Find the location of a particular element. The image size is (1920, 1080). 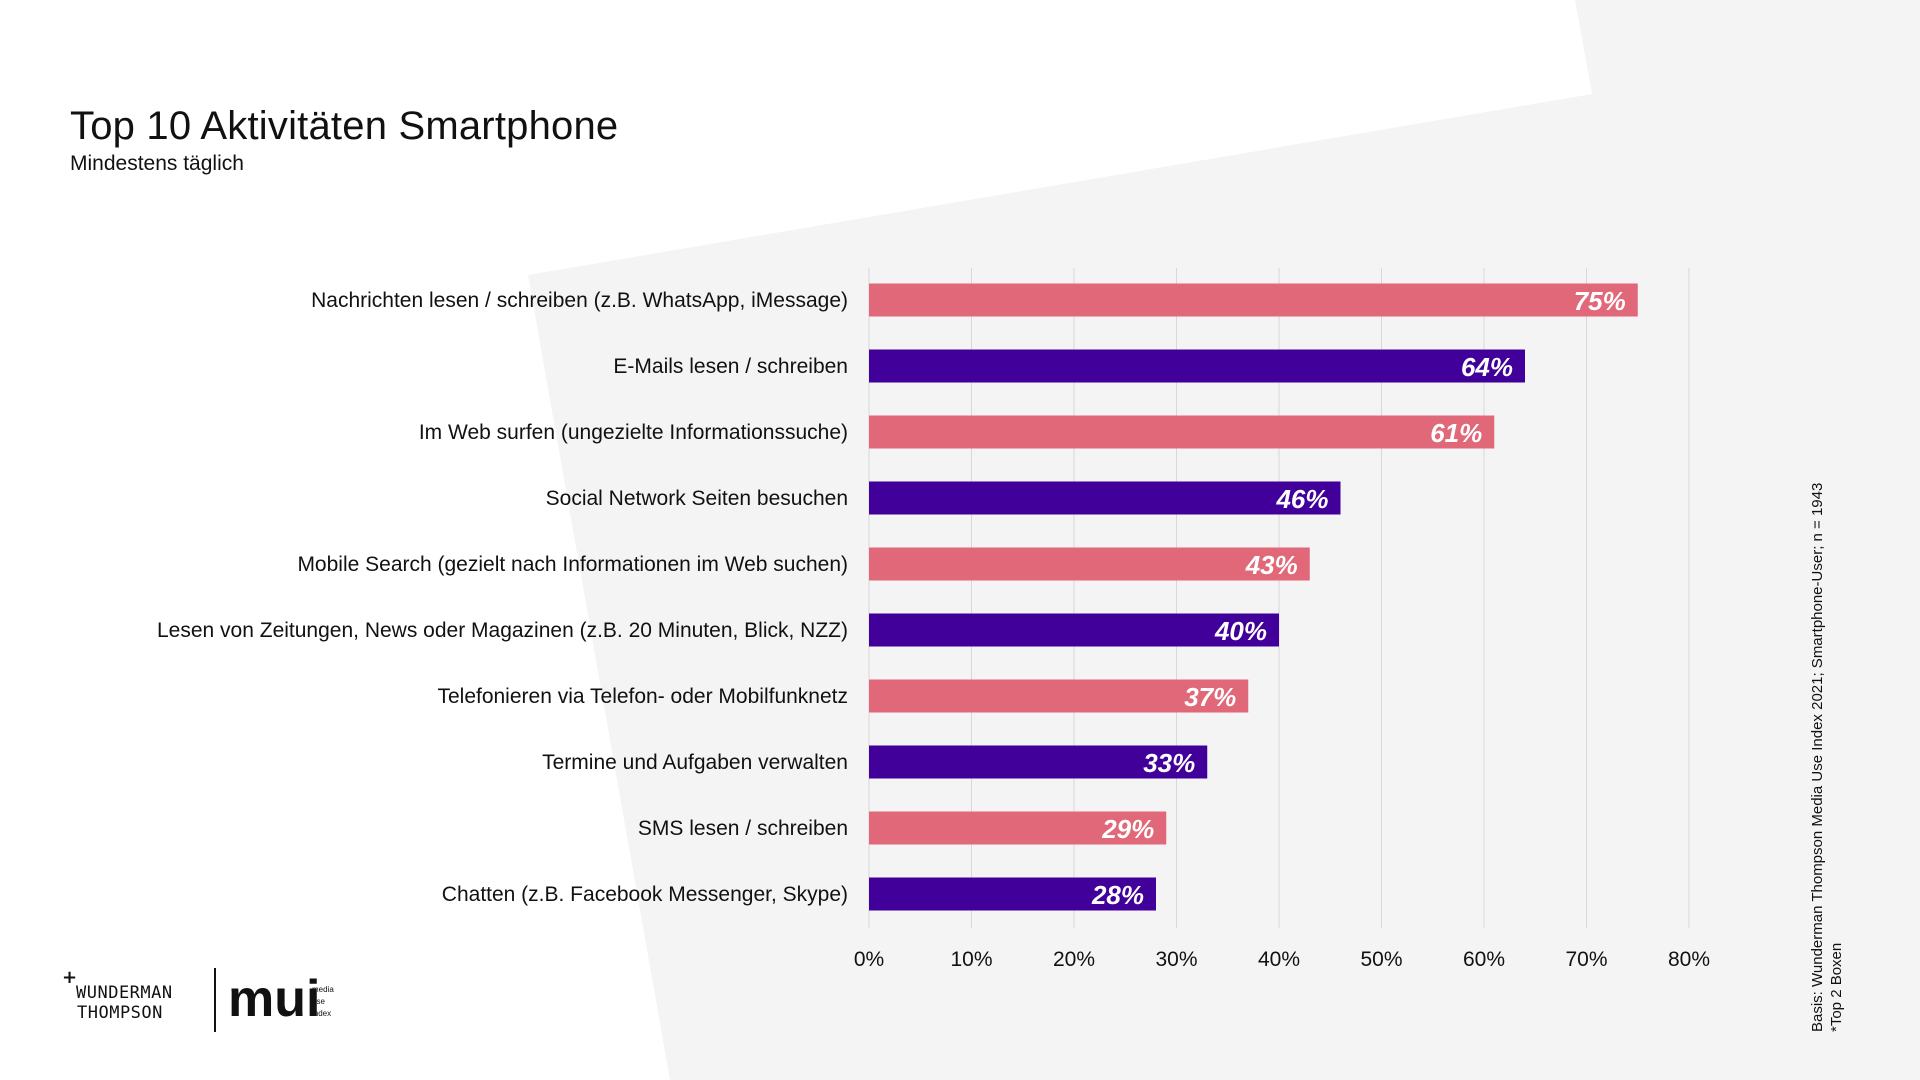

bar-value-label: 37% is located at coordinates (1210, 697).